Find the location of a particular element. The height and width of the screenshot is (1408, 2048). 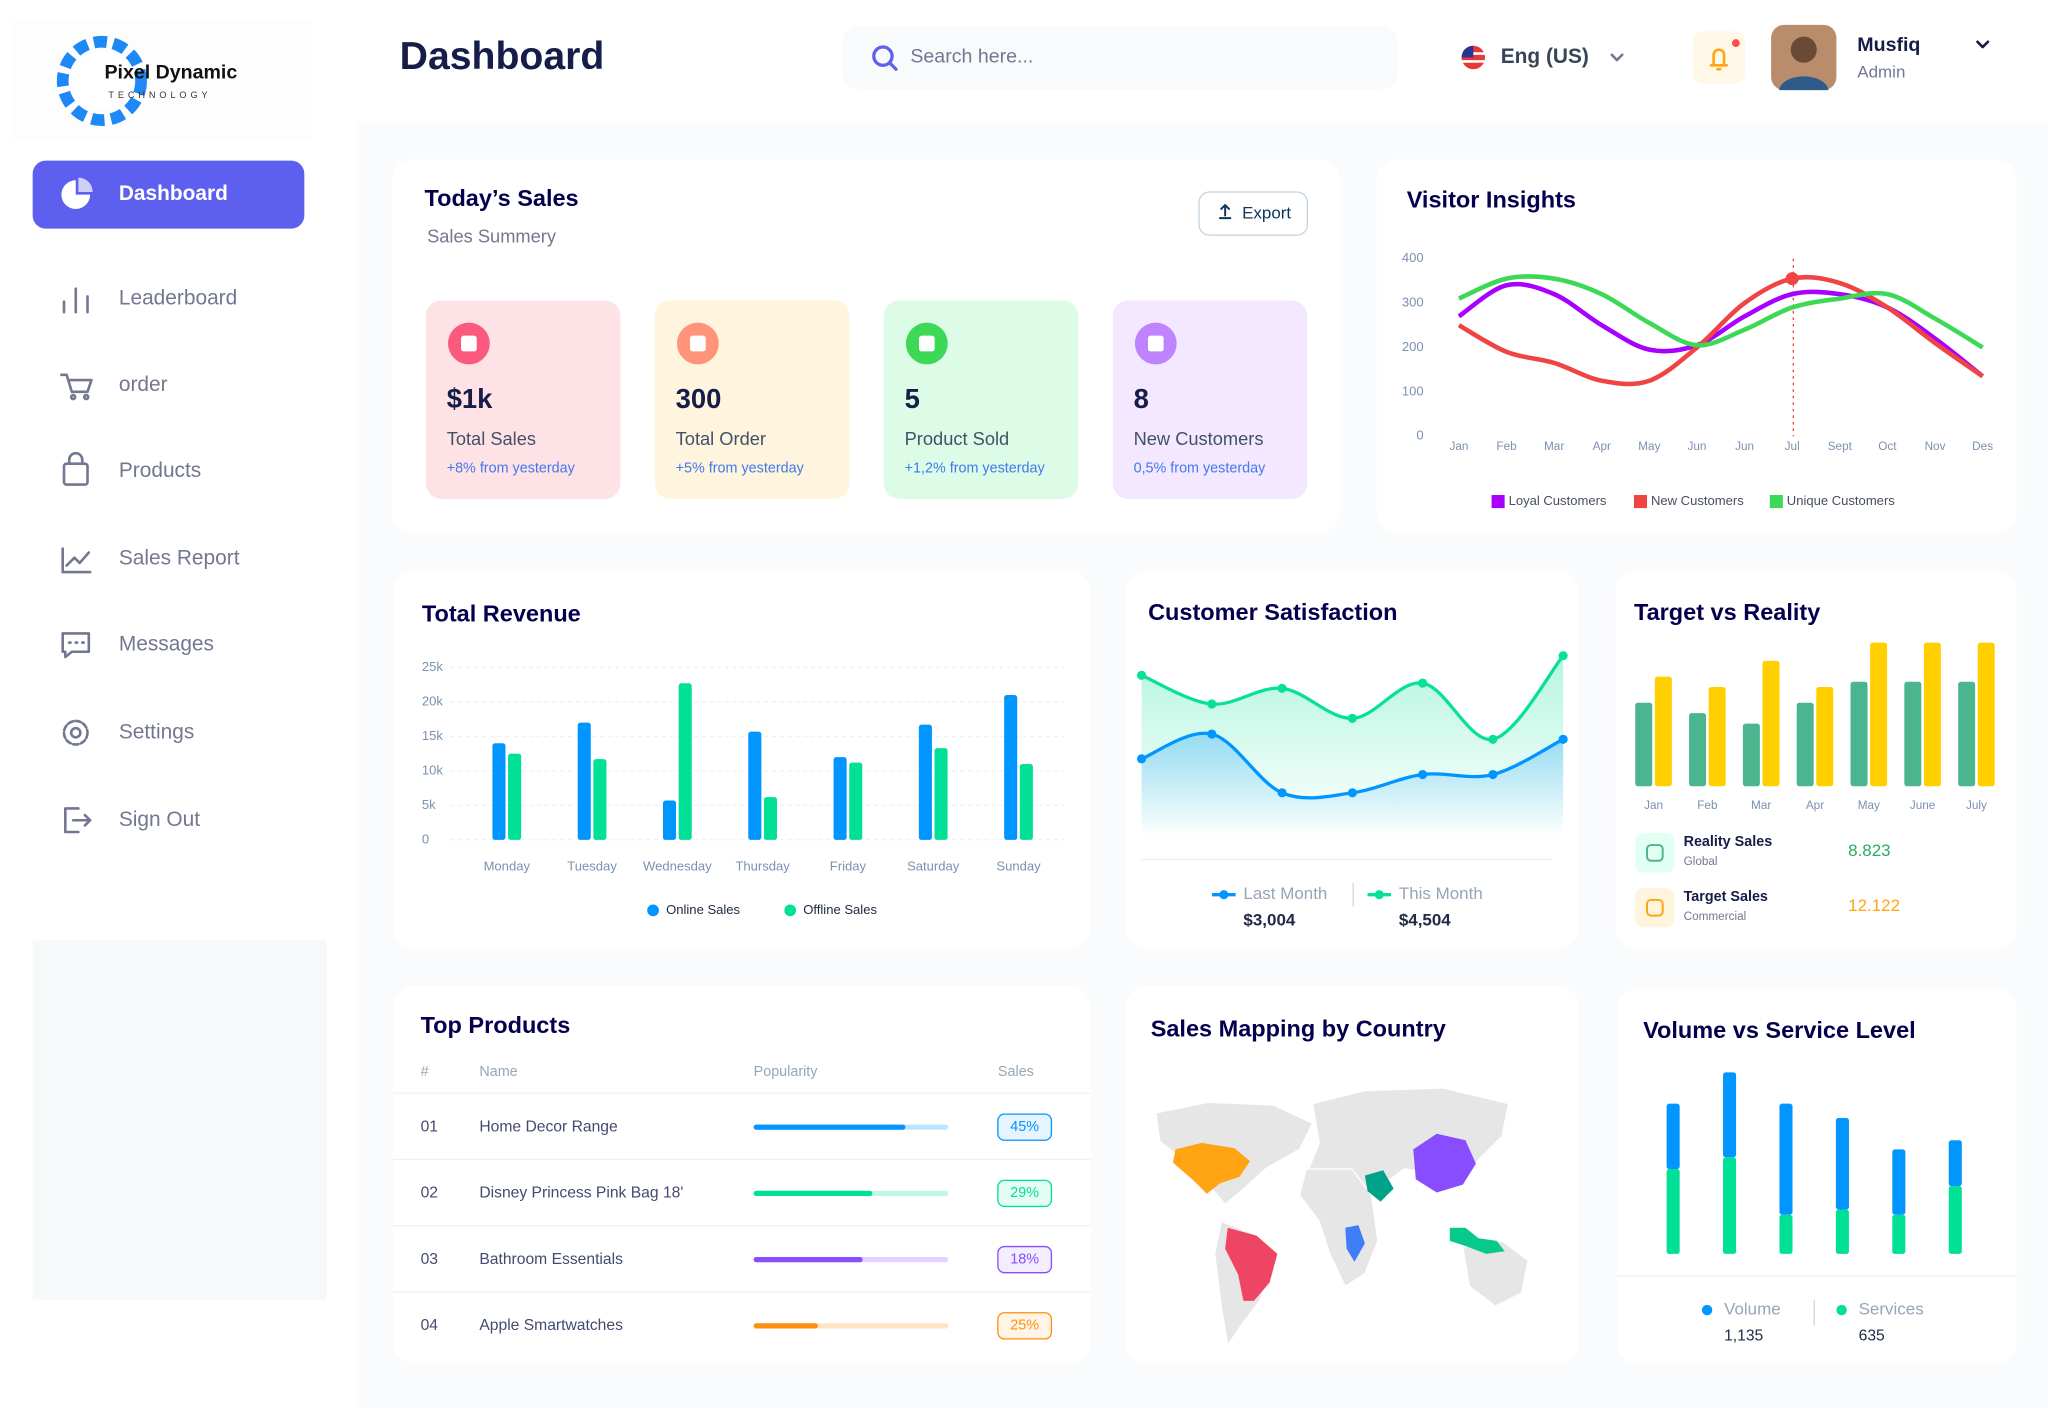

y-tick-label: 300 is located at coordinates (1413, 301).